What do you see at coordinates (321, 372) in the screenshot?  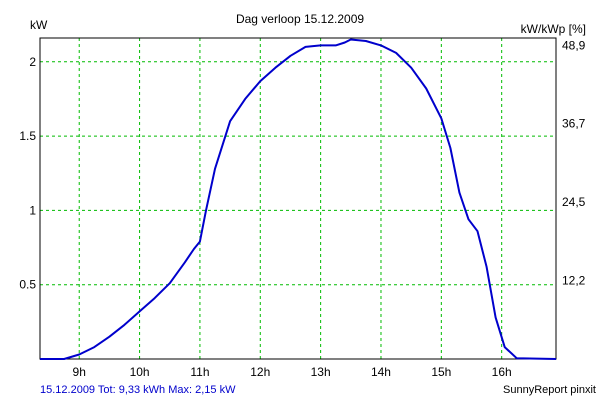 I see `x-tick-label: 13h` at bounding box center [321, 372].